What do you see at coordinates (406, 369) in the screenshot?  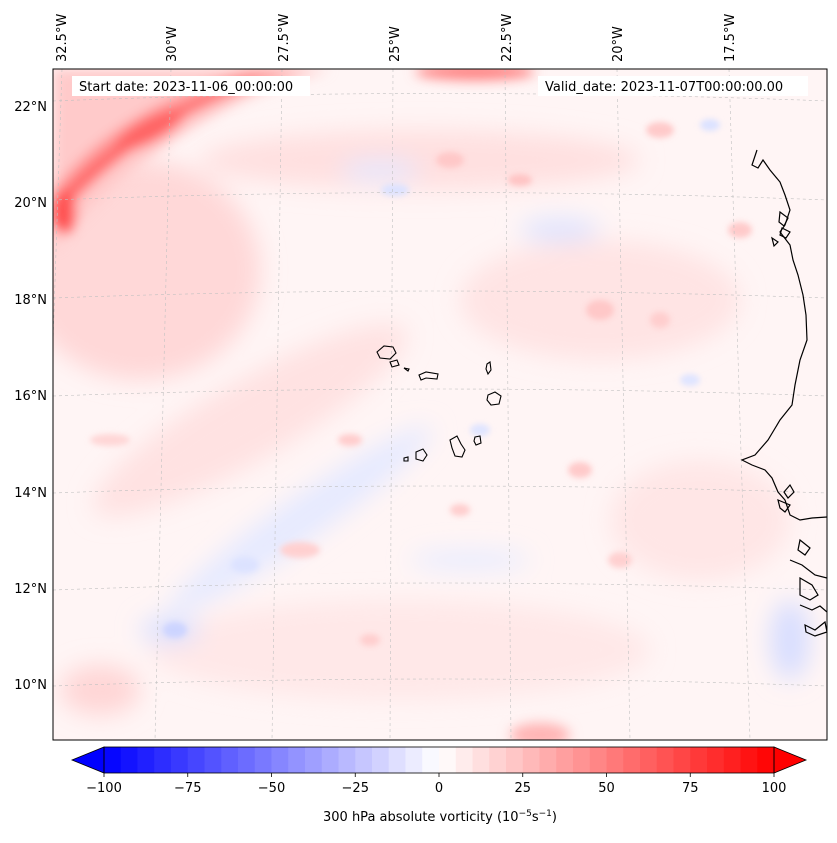 I see `island-santa-luzia` at bounding box center [406, 369].